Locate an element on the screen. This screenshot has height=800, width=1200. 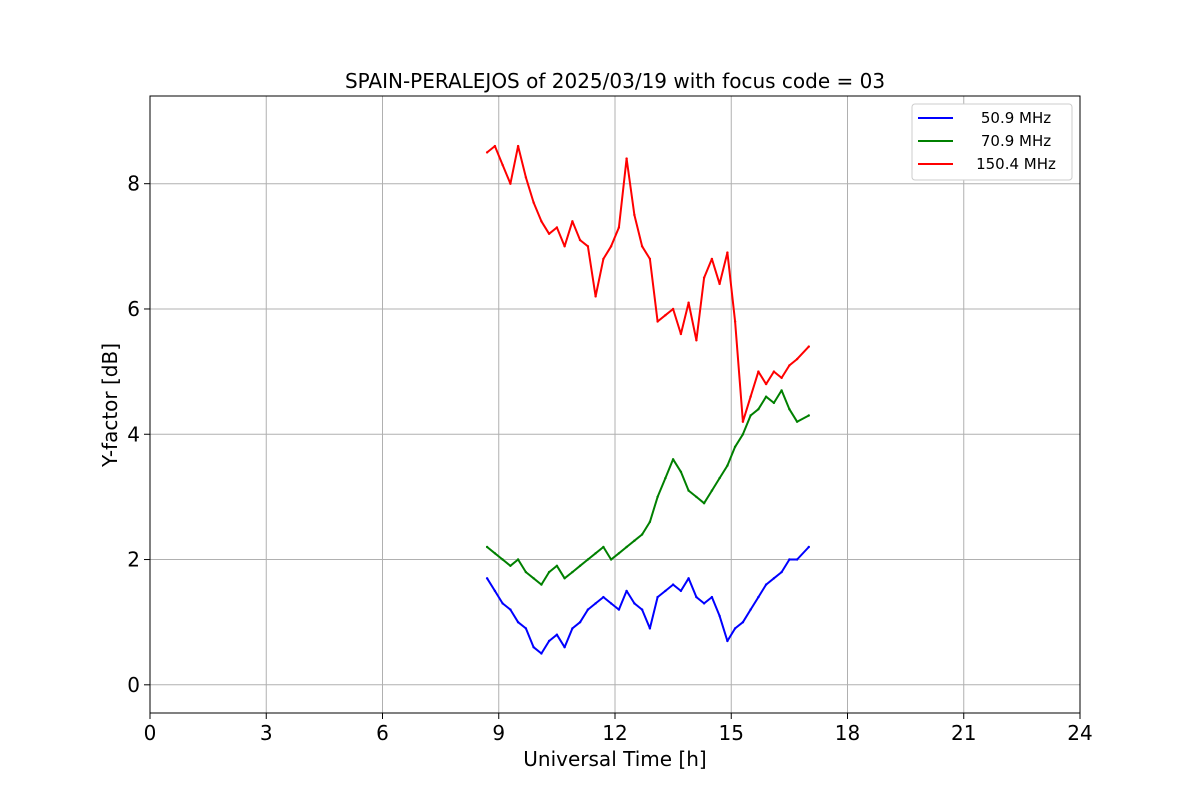
legend-label-150-4-mhz: 150.4 MHz is located at coordinates (1016, 164).